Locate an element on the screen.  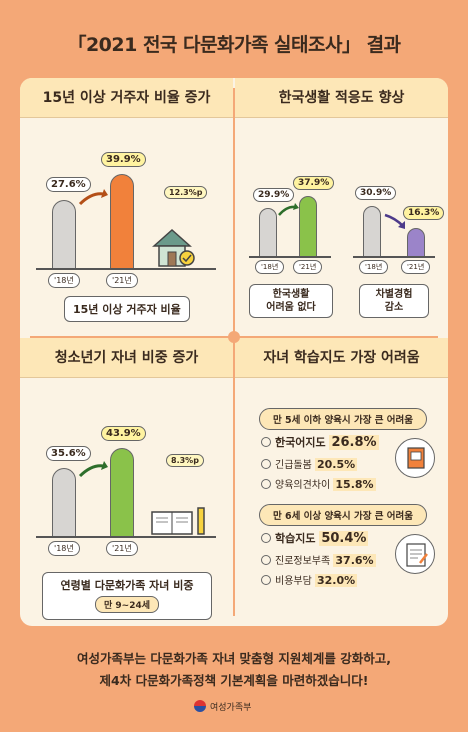
panel-divider-vertical is located at coordinates (234, 352).